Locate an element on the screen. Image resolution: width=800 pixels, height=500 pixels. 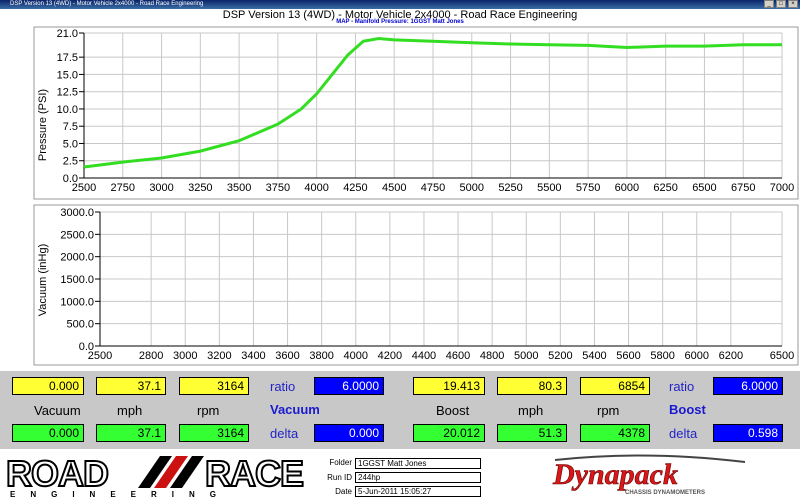
rpm-top-field: 3164 is located at coordinates (214, 386).